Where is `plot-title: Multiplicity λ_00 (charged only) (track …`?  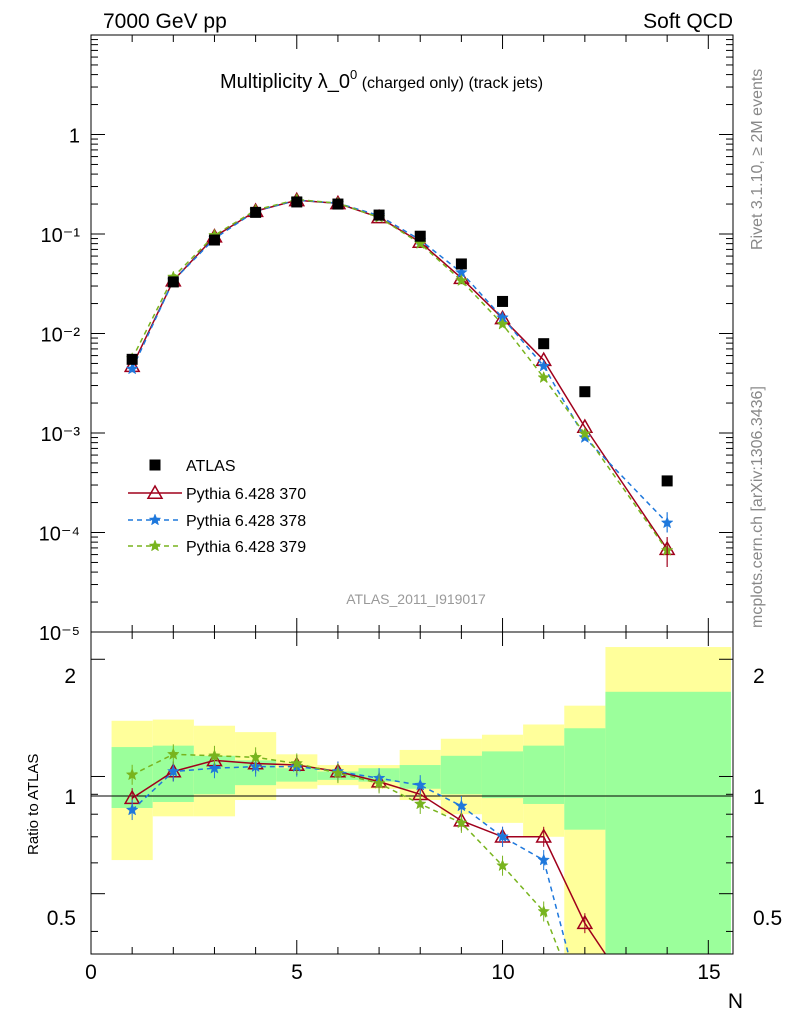
plot-title: Multiplicity λ_00 (charged only) (track … is located at coordinates (381, 80).